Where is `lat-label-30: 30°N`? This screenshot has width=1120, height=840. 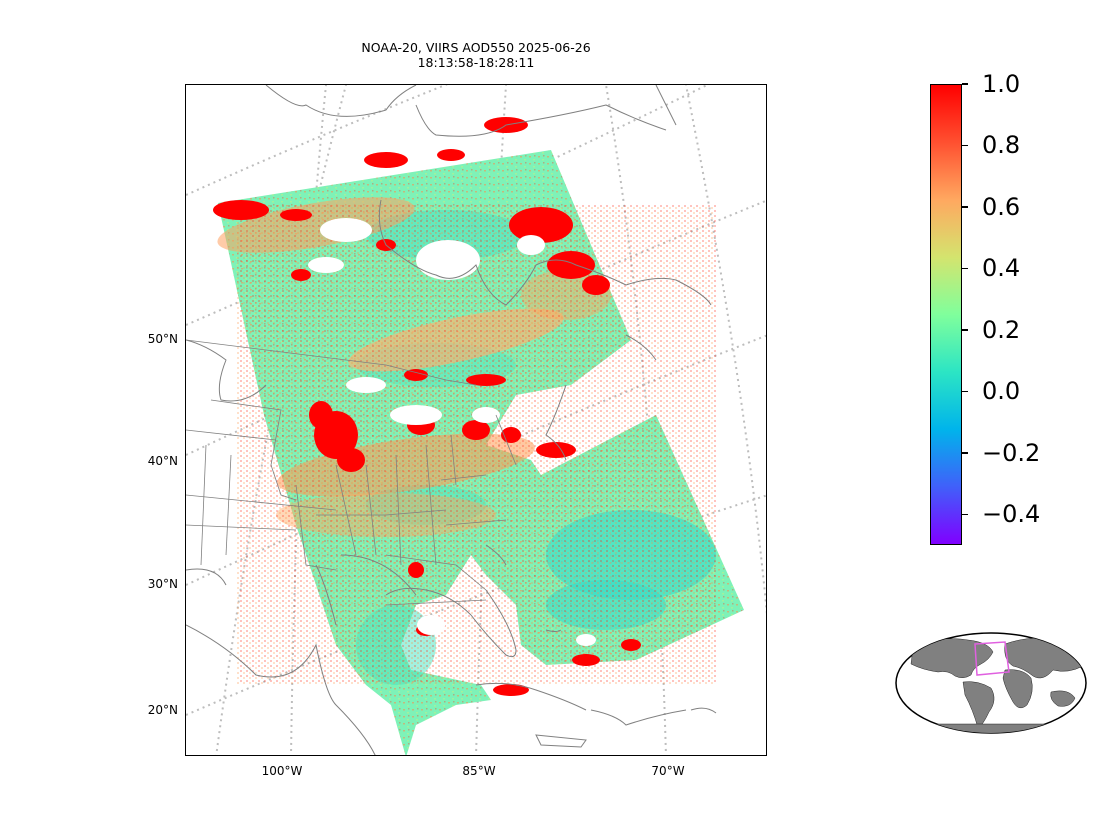
lat-label-30: 30°N is located at coordinates (162, 584).